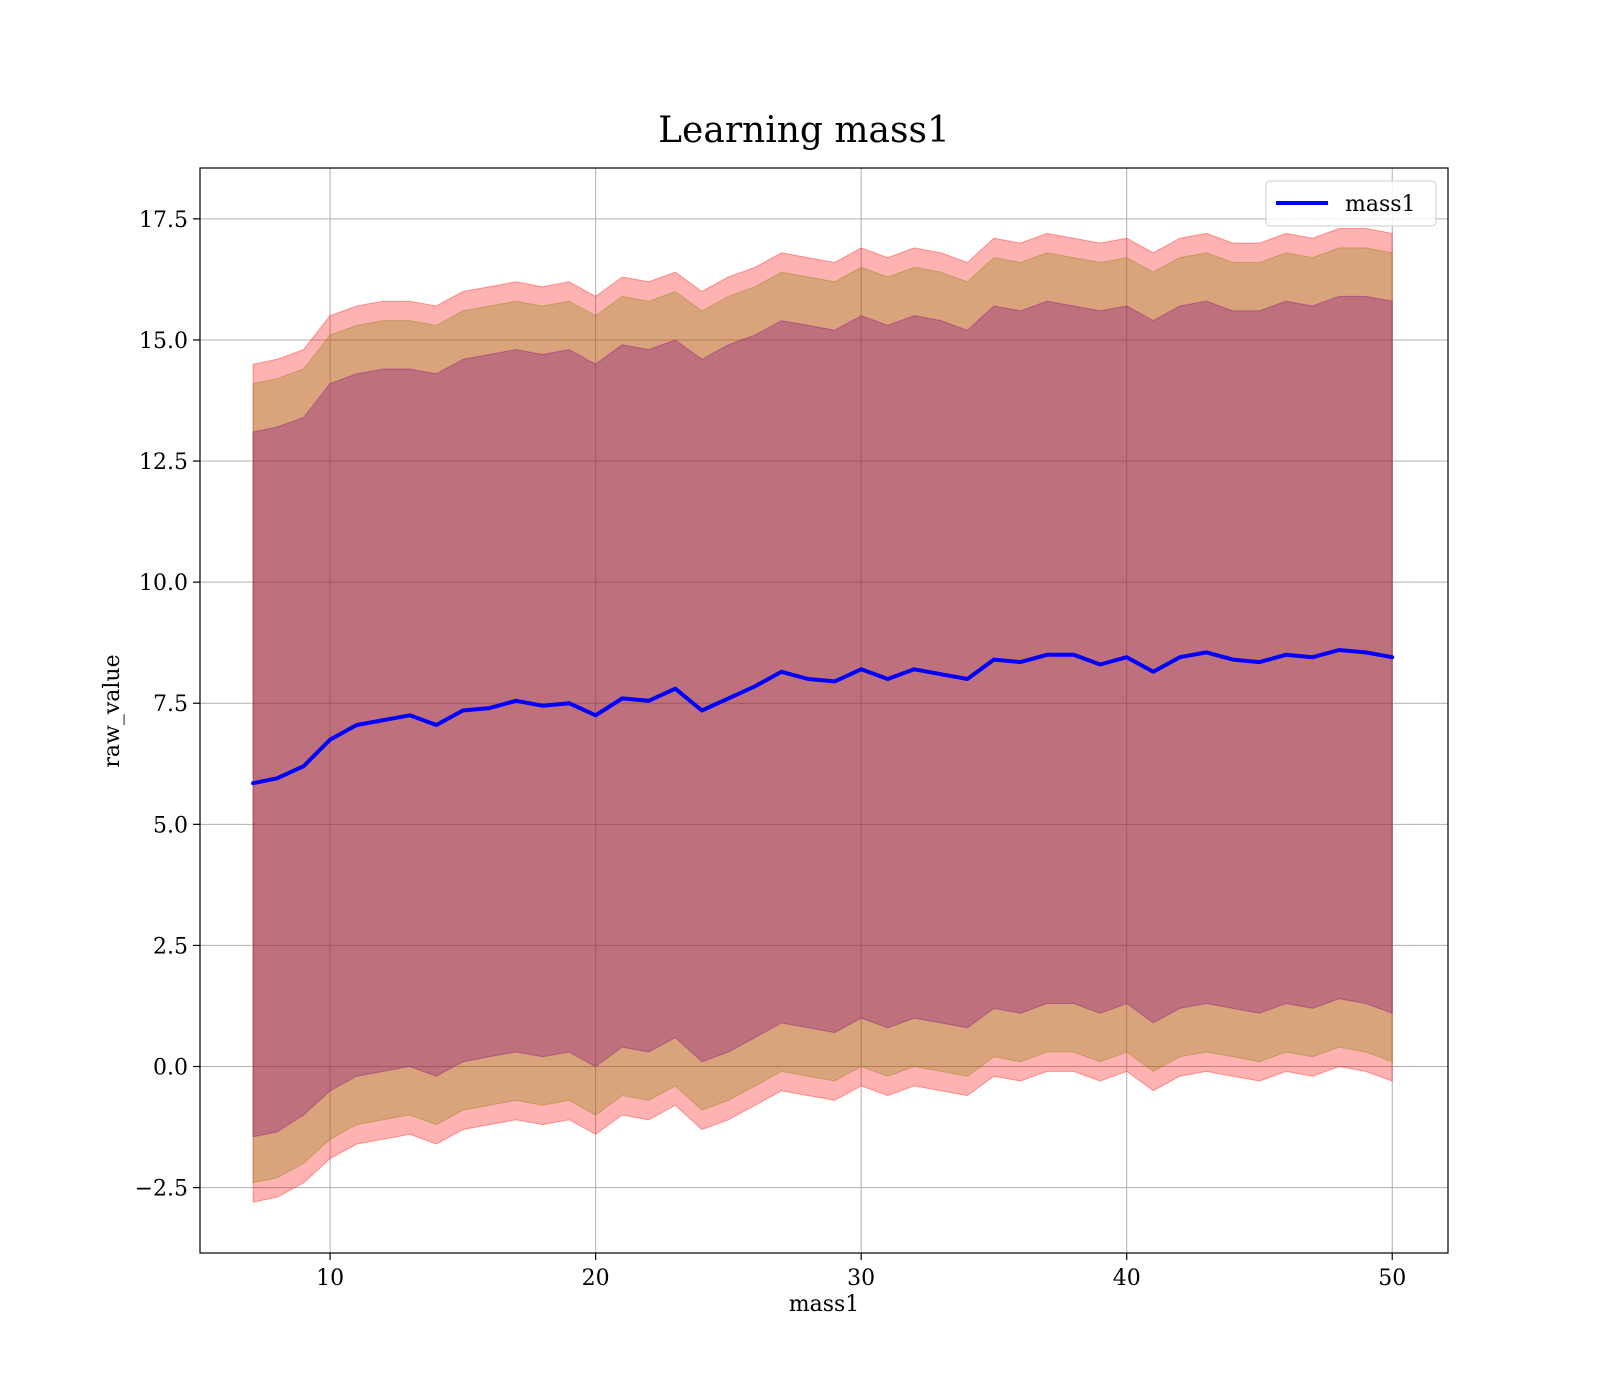  What do you see at coordinates (170, 704) in the screenshot?
I see `y-tick-label: 7.5` at bounding box center [170, 704].